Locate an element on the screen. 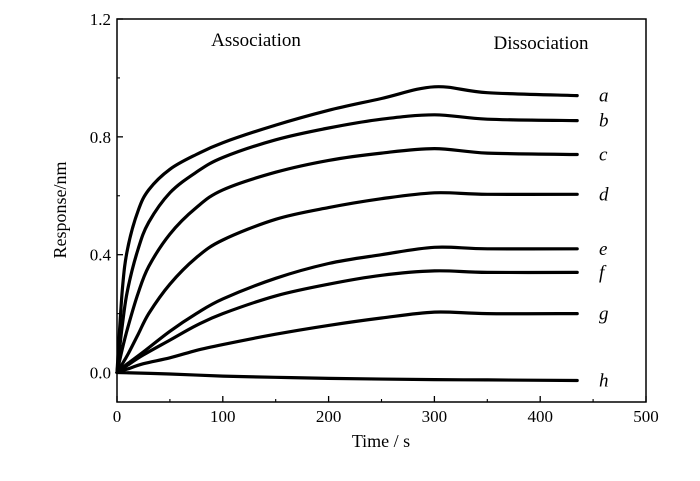 The image size is (700, 481). series-label-d: d is located at coordinates (604, 194).